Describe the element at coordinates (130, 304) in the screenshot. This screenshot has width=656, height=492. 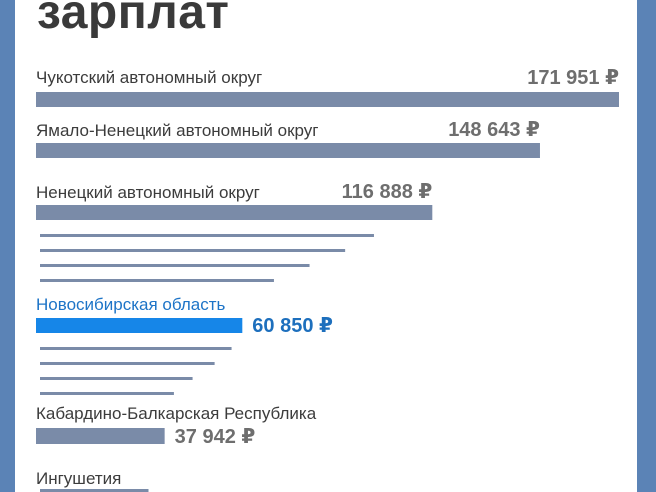
I see `bar-label-7: Новосибирская область` at that location.